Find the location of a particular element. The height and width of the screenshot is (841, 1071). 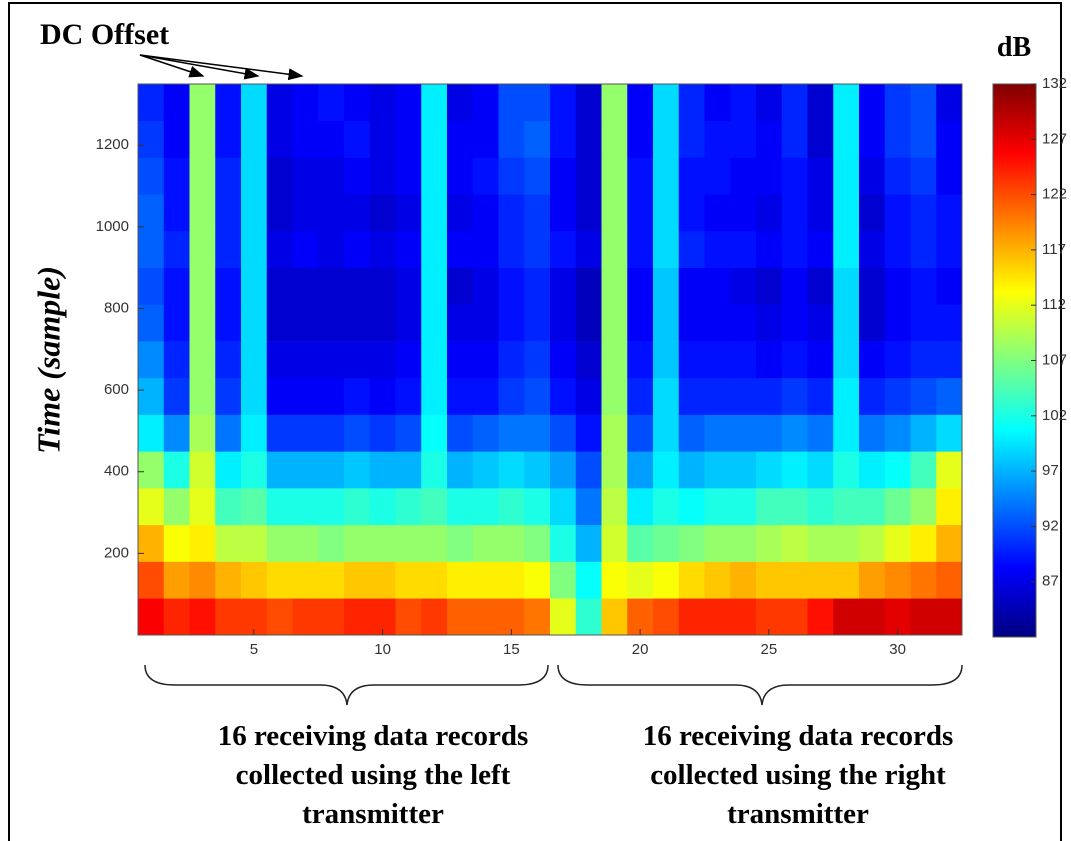

braces is located at coordinates (553, 685).